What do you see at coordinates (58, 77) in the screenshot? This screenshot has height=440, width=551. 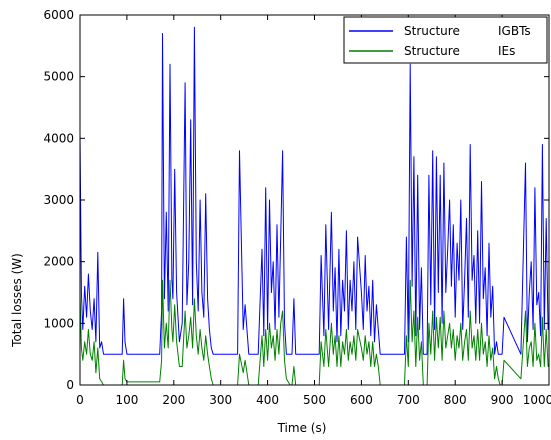 I see `y-tick-label: 5000` at bounding box center [58, 77].